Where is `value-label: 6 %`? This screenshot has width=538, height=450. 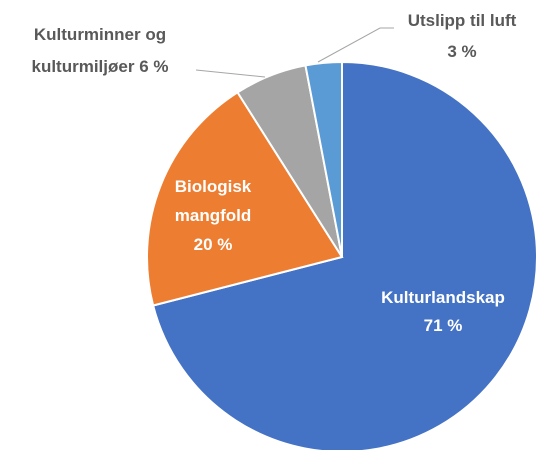 value-label: 6 % is located at coordinates (154, 66).